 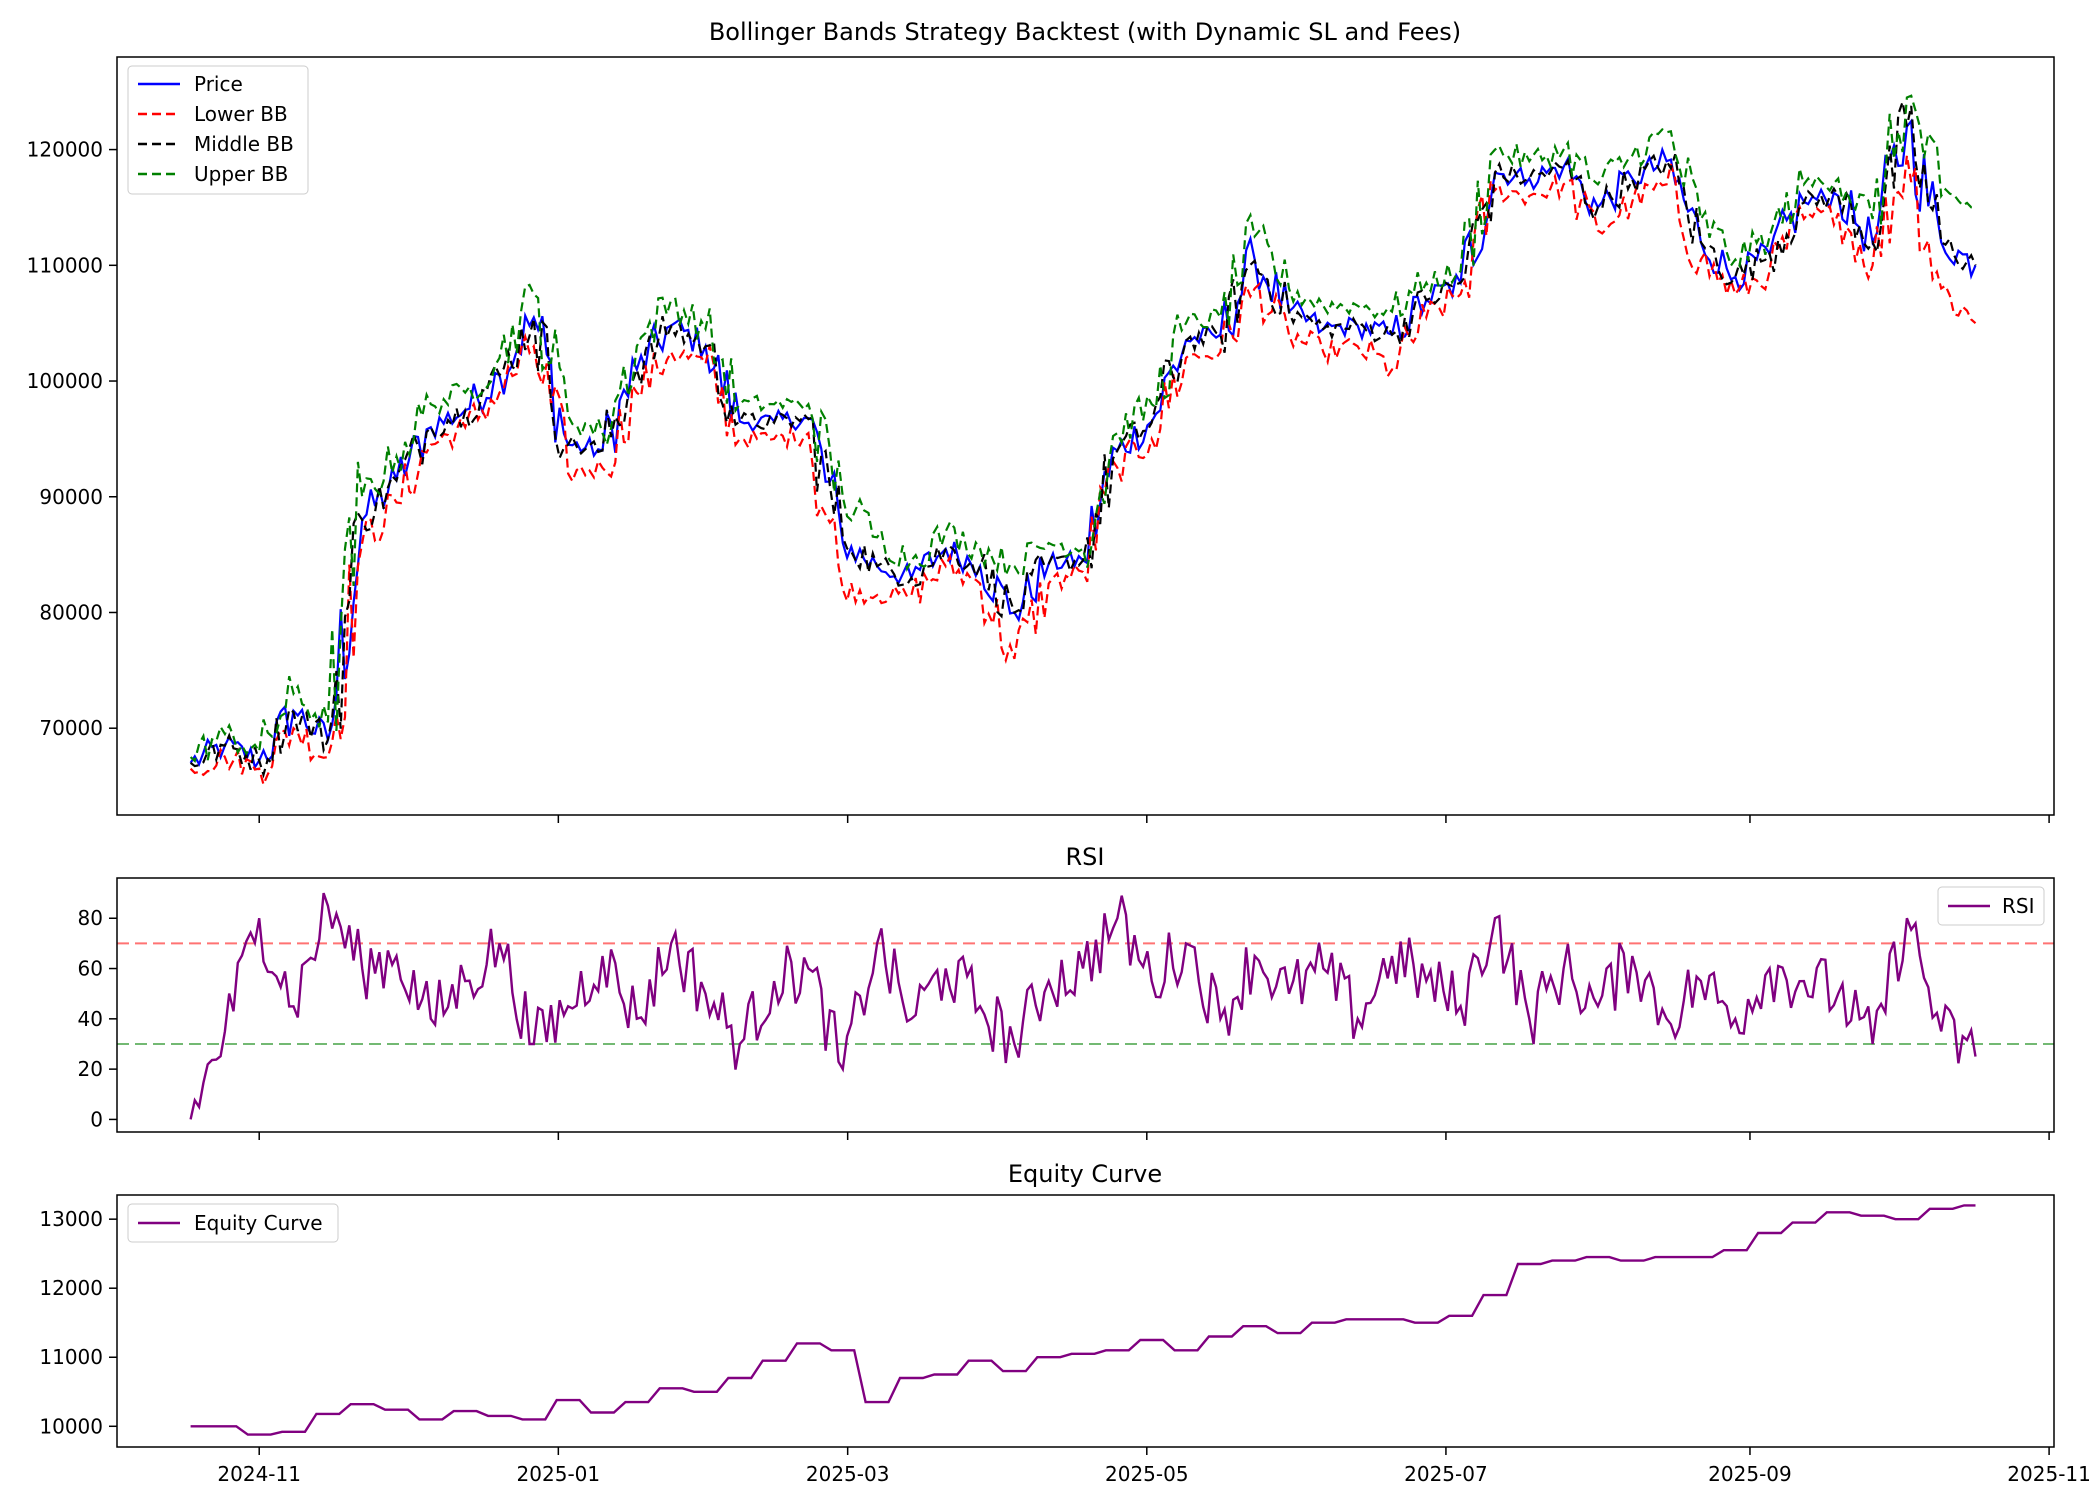 What do you see at coordinates (1083, 1006) in the screenshot?
I see `series-line-rsi` at bounding box center [1083, 1006].